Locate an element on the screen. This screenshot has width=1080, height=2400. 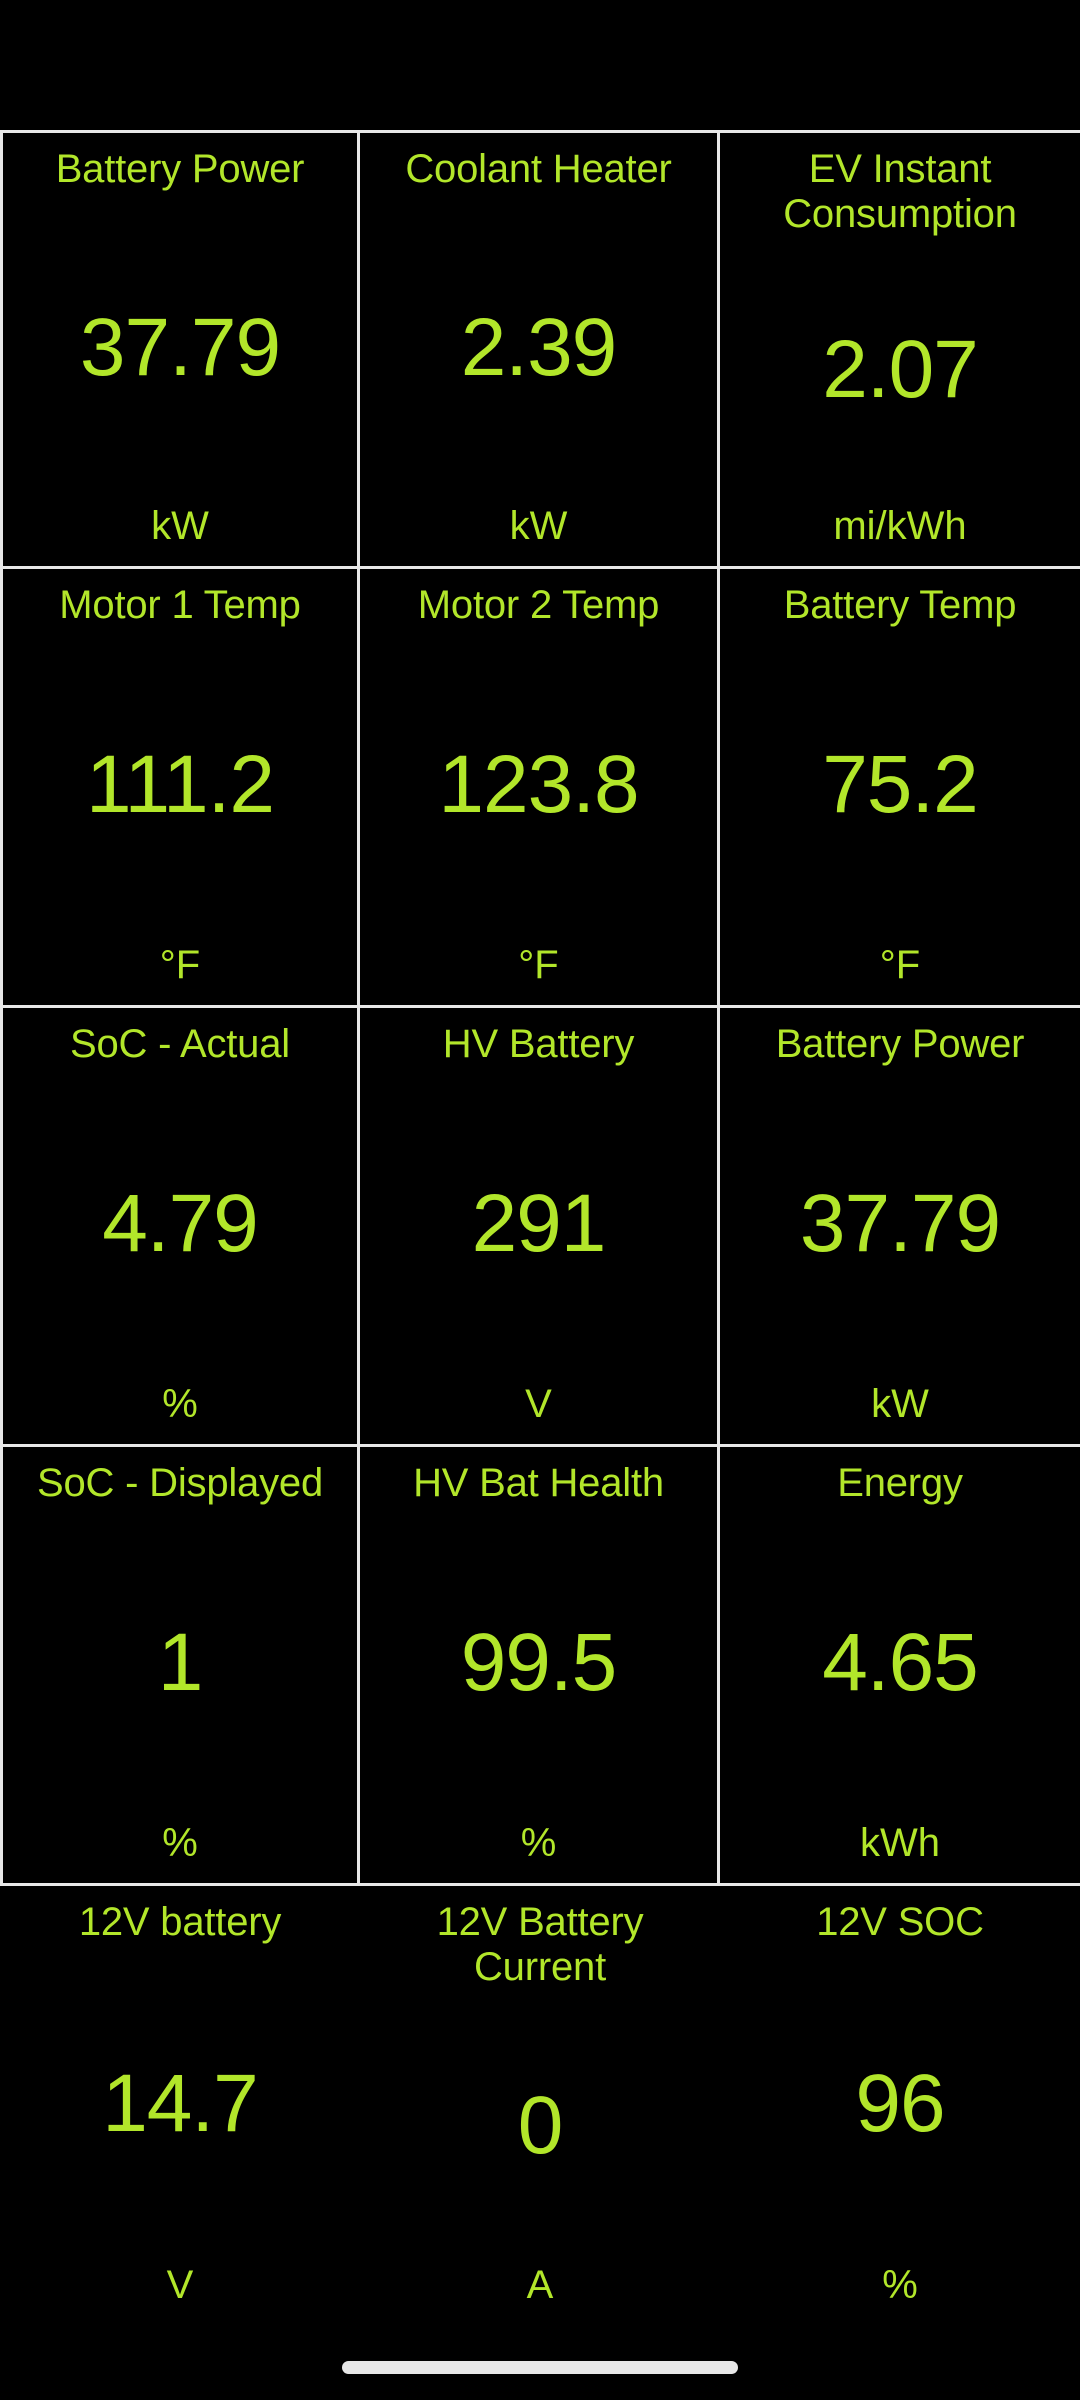
telemetry-cell-value: 2.39 is located at coordinates (539, 347).